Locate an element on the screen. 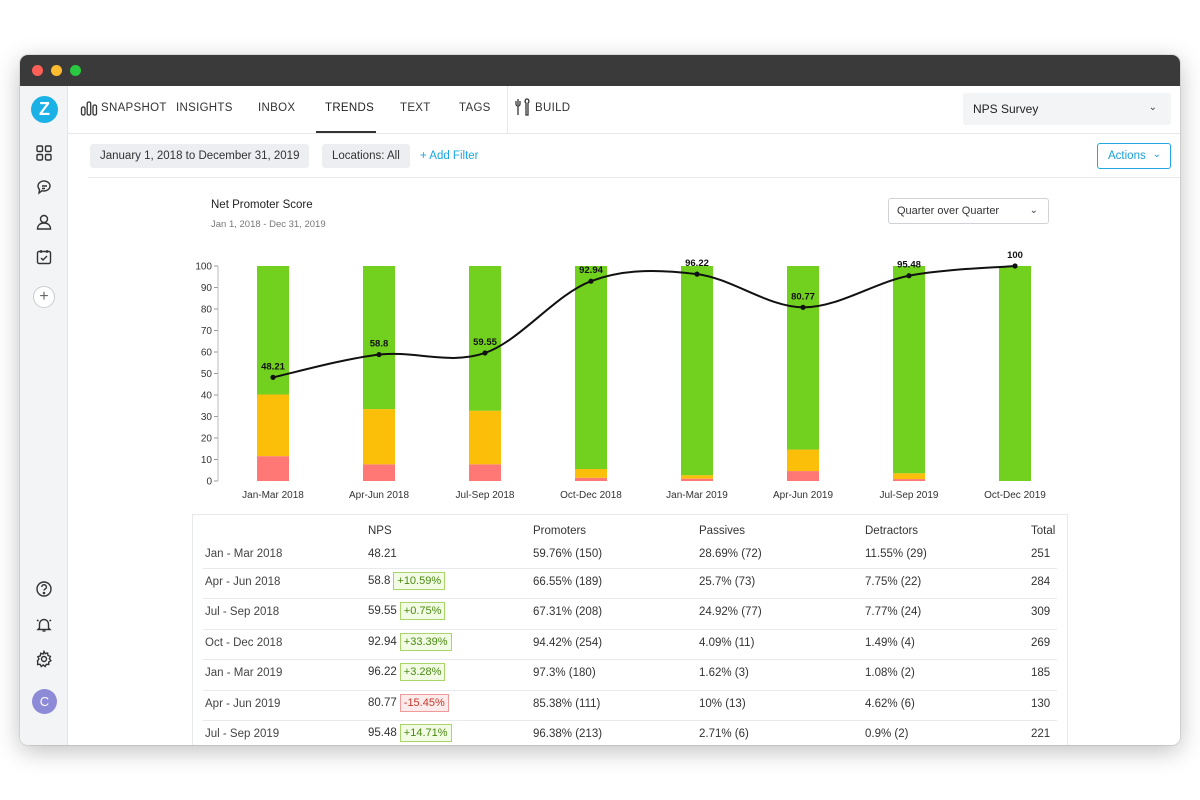 The image size is (1200, 800). nav-text: TEXT is located at coordinates (415, 108).